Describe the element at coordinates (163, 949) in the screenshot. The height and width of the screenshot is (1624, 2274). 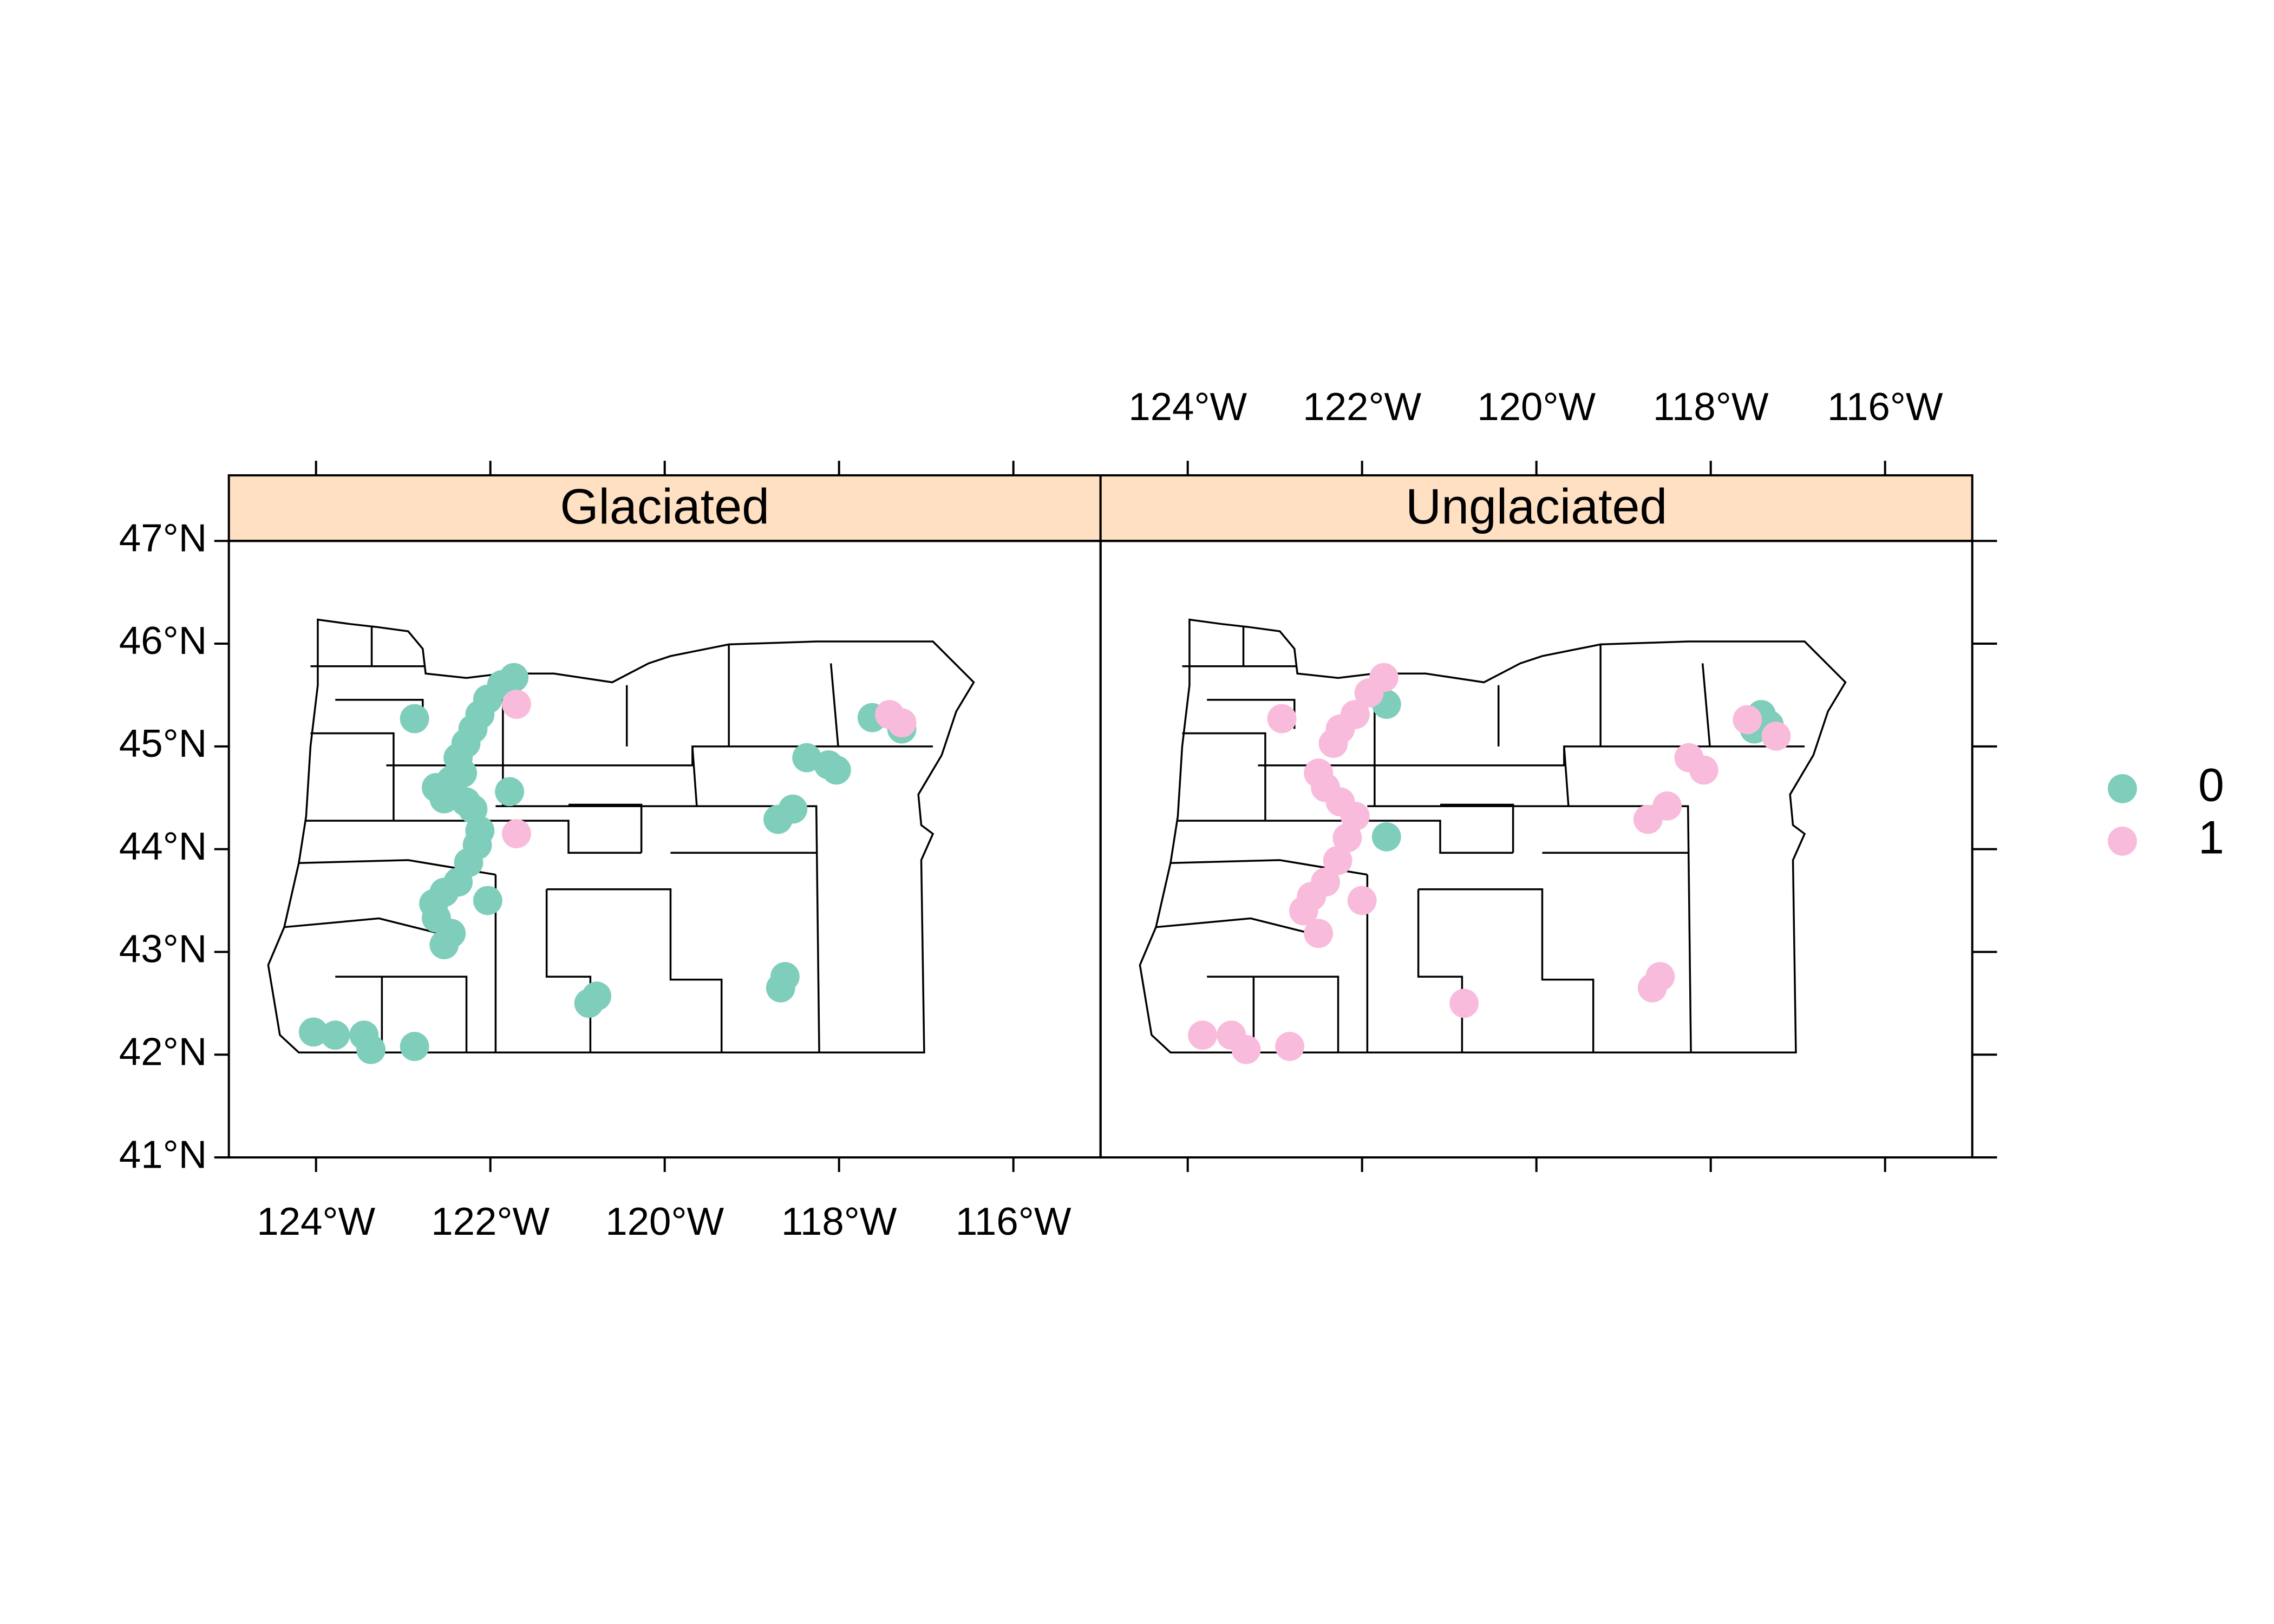
I see `y-tick-label: 43°N` at that location.